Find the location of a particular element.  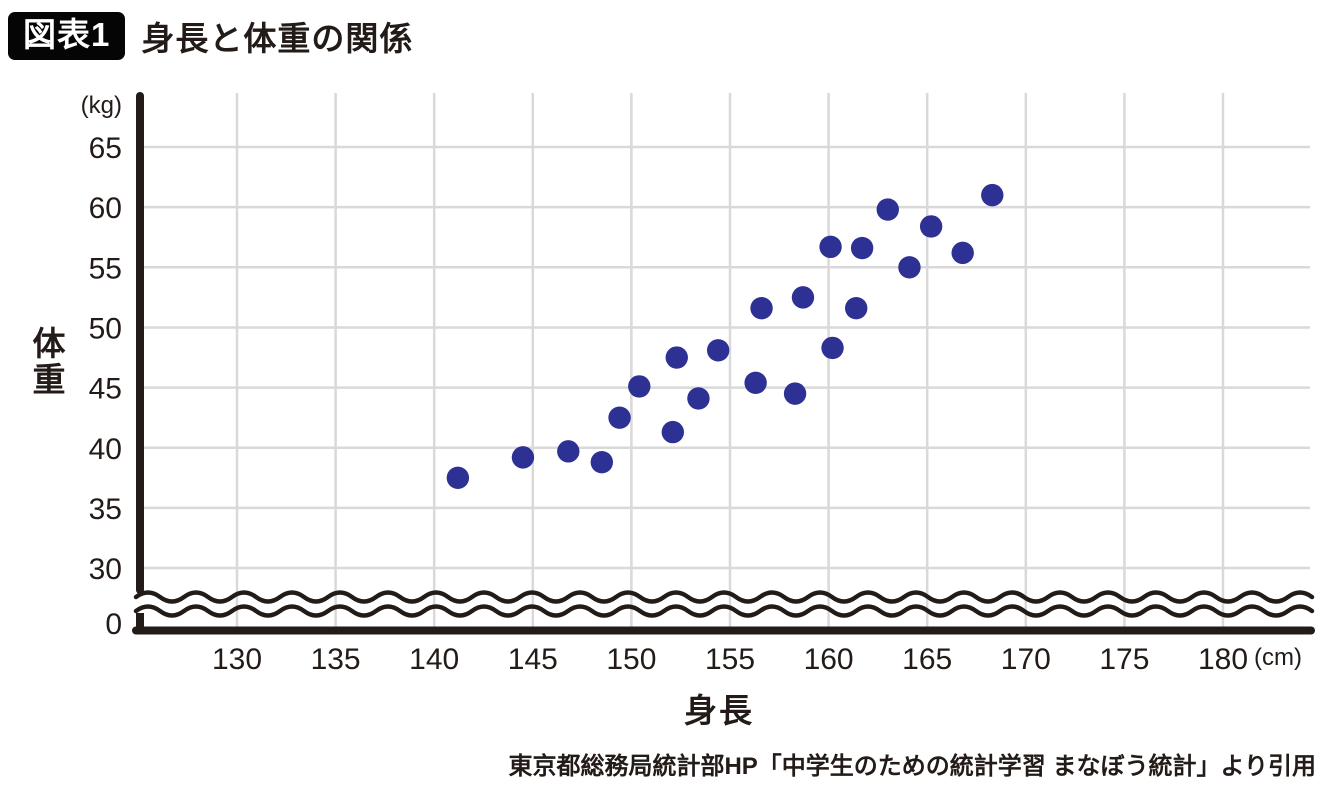

x-axis-title: 身長 is located at coordinates (719, 710).